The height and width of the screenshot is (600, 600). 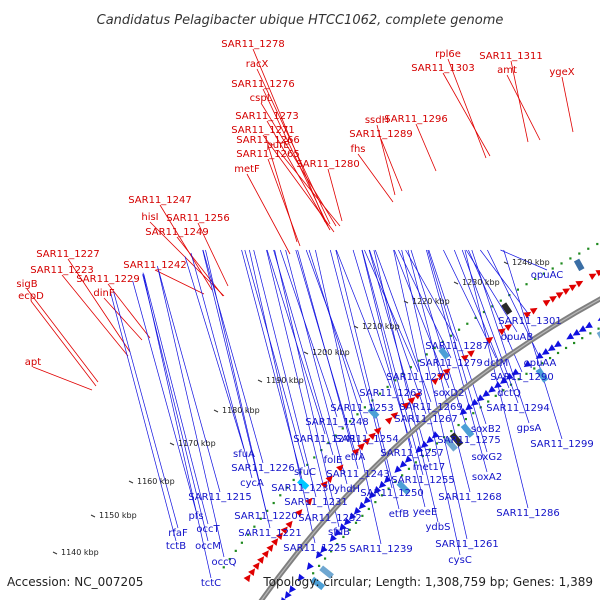 I want to click on forward-gene-label: SAR11_1271, so click(x=263, y=130).